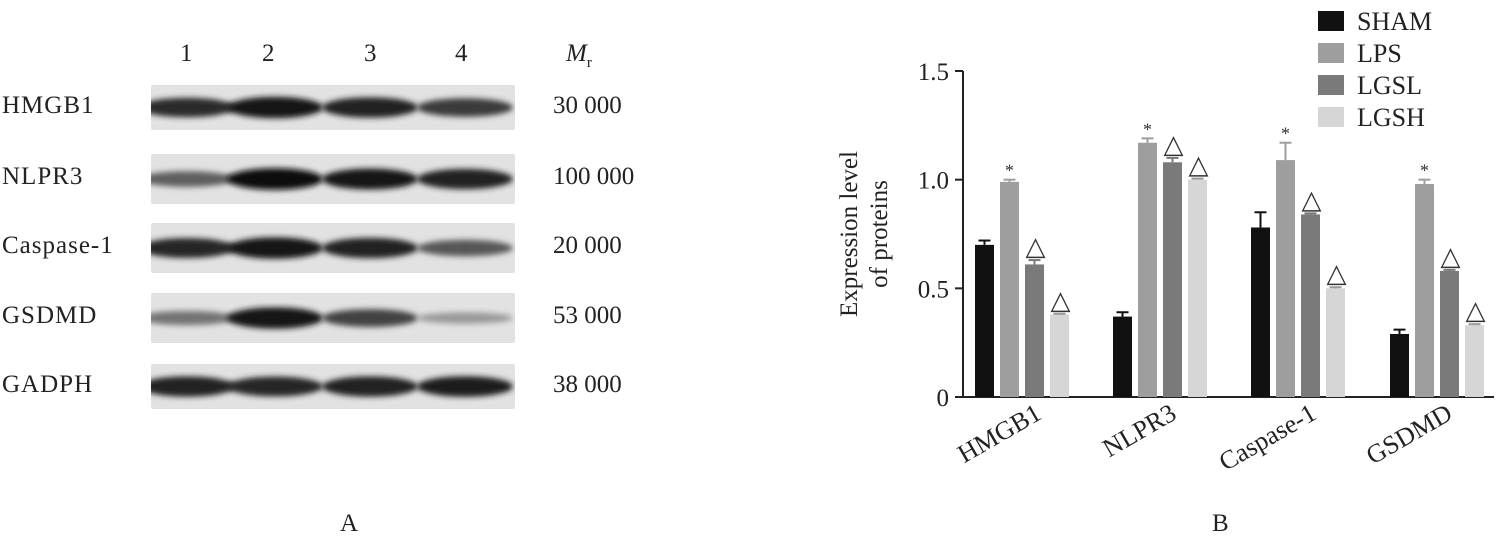 The width and height of the screenshot is (1509, 558). Describe the element at coordinates (1331, 117) in the screenshot. I see `legend-swatch-lgsh` at that location.